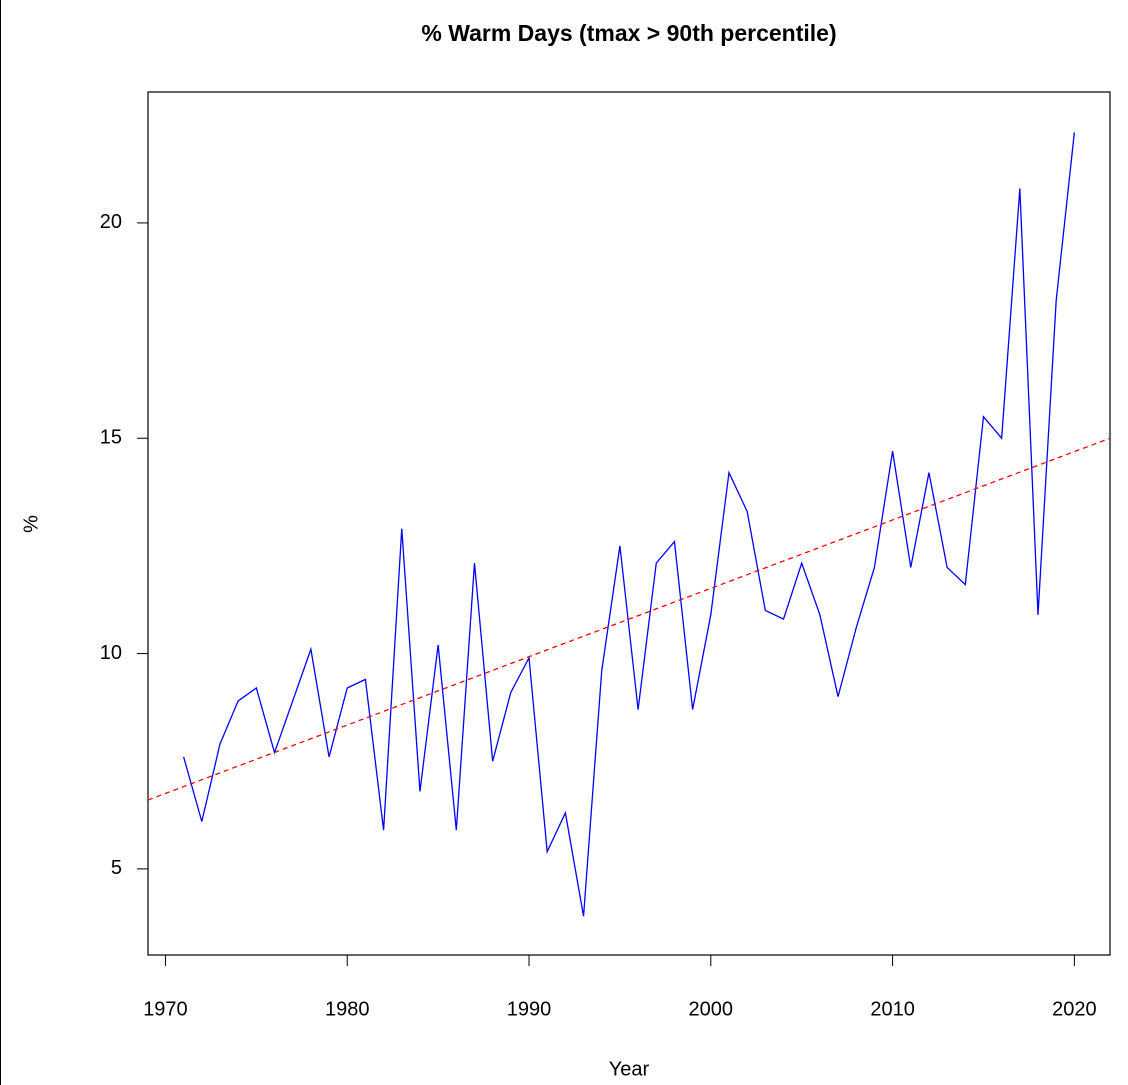  What do you see at coordinates (111, 653) in the screenshot?
I see `y-tick-label: 10` at bounding box center [111, 653].